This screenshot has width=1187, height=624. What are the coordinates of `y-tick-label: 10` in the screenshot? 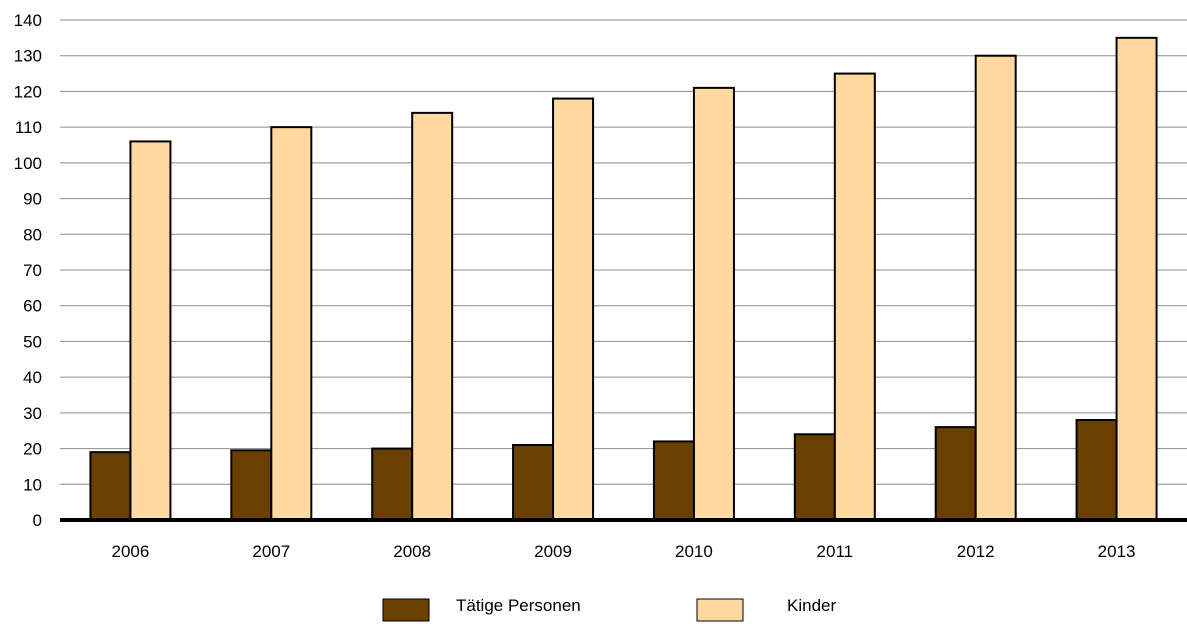 It's located at (32, 484).